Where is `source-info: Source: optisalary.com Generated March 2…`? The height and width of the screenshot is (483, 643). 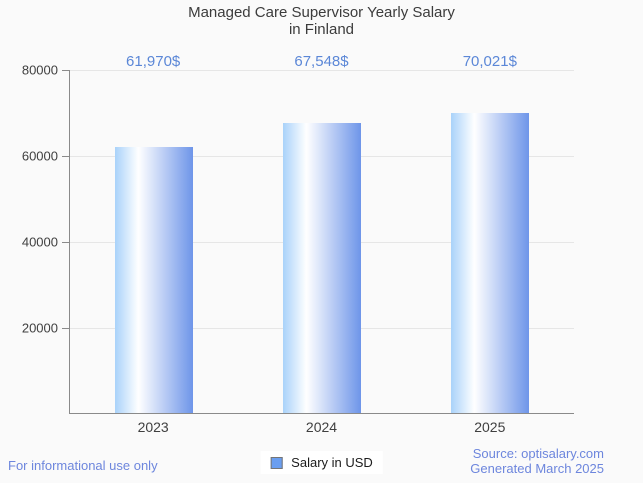 source-info: Source: optisalary.com Generated March 2… is located at coordinates (537, 461).